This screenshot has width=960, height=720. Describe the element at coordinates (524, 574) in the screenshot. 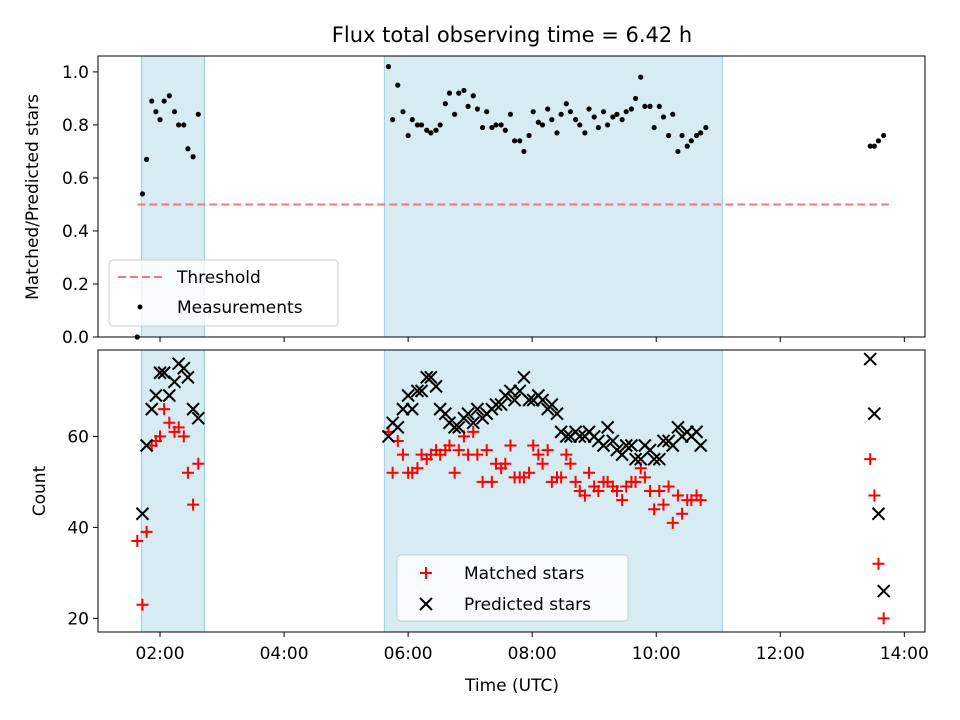

I see `legend-matched-label: Matched stars` at that location.